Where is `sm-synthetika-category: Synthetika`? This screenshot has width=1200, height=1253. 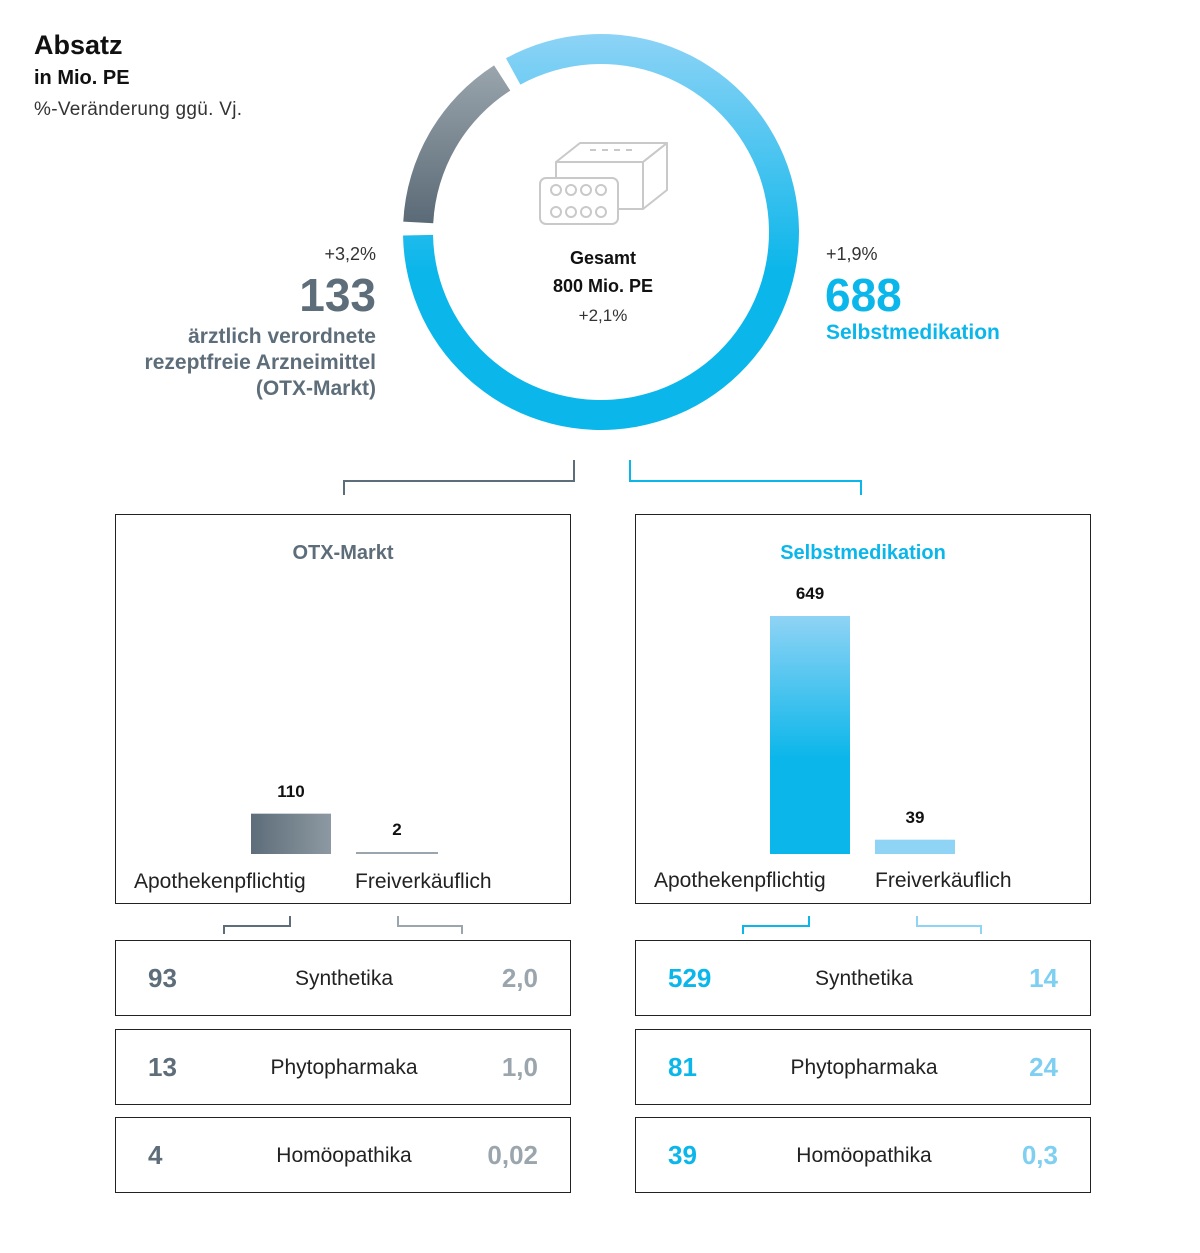 sm-synthetika-category: Synthetika is located at coordinates (864, 978).